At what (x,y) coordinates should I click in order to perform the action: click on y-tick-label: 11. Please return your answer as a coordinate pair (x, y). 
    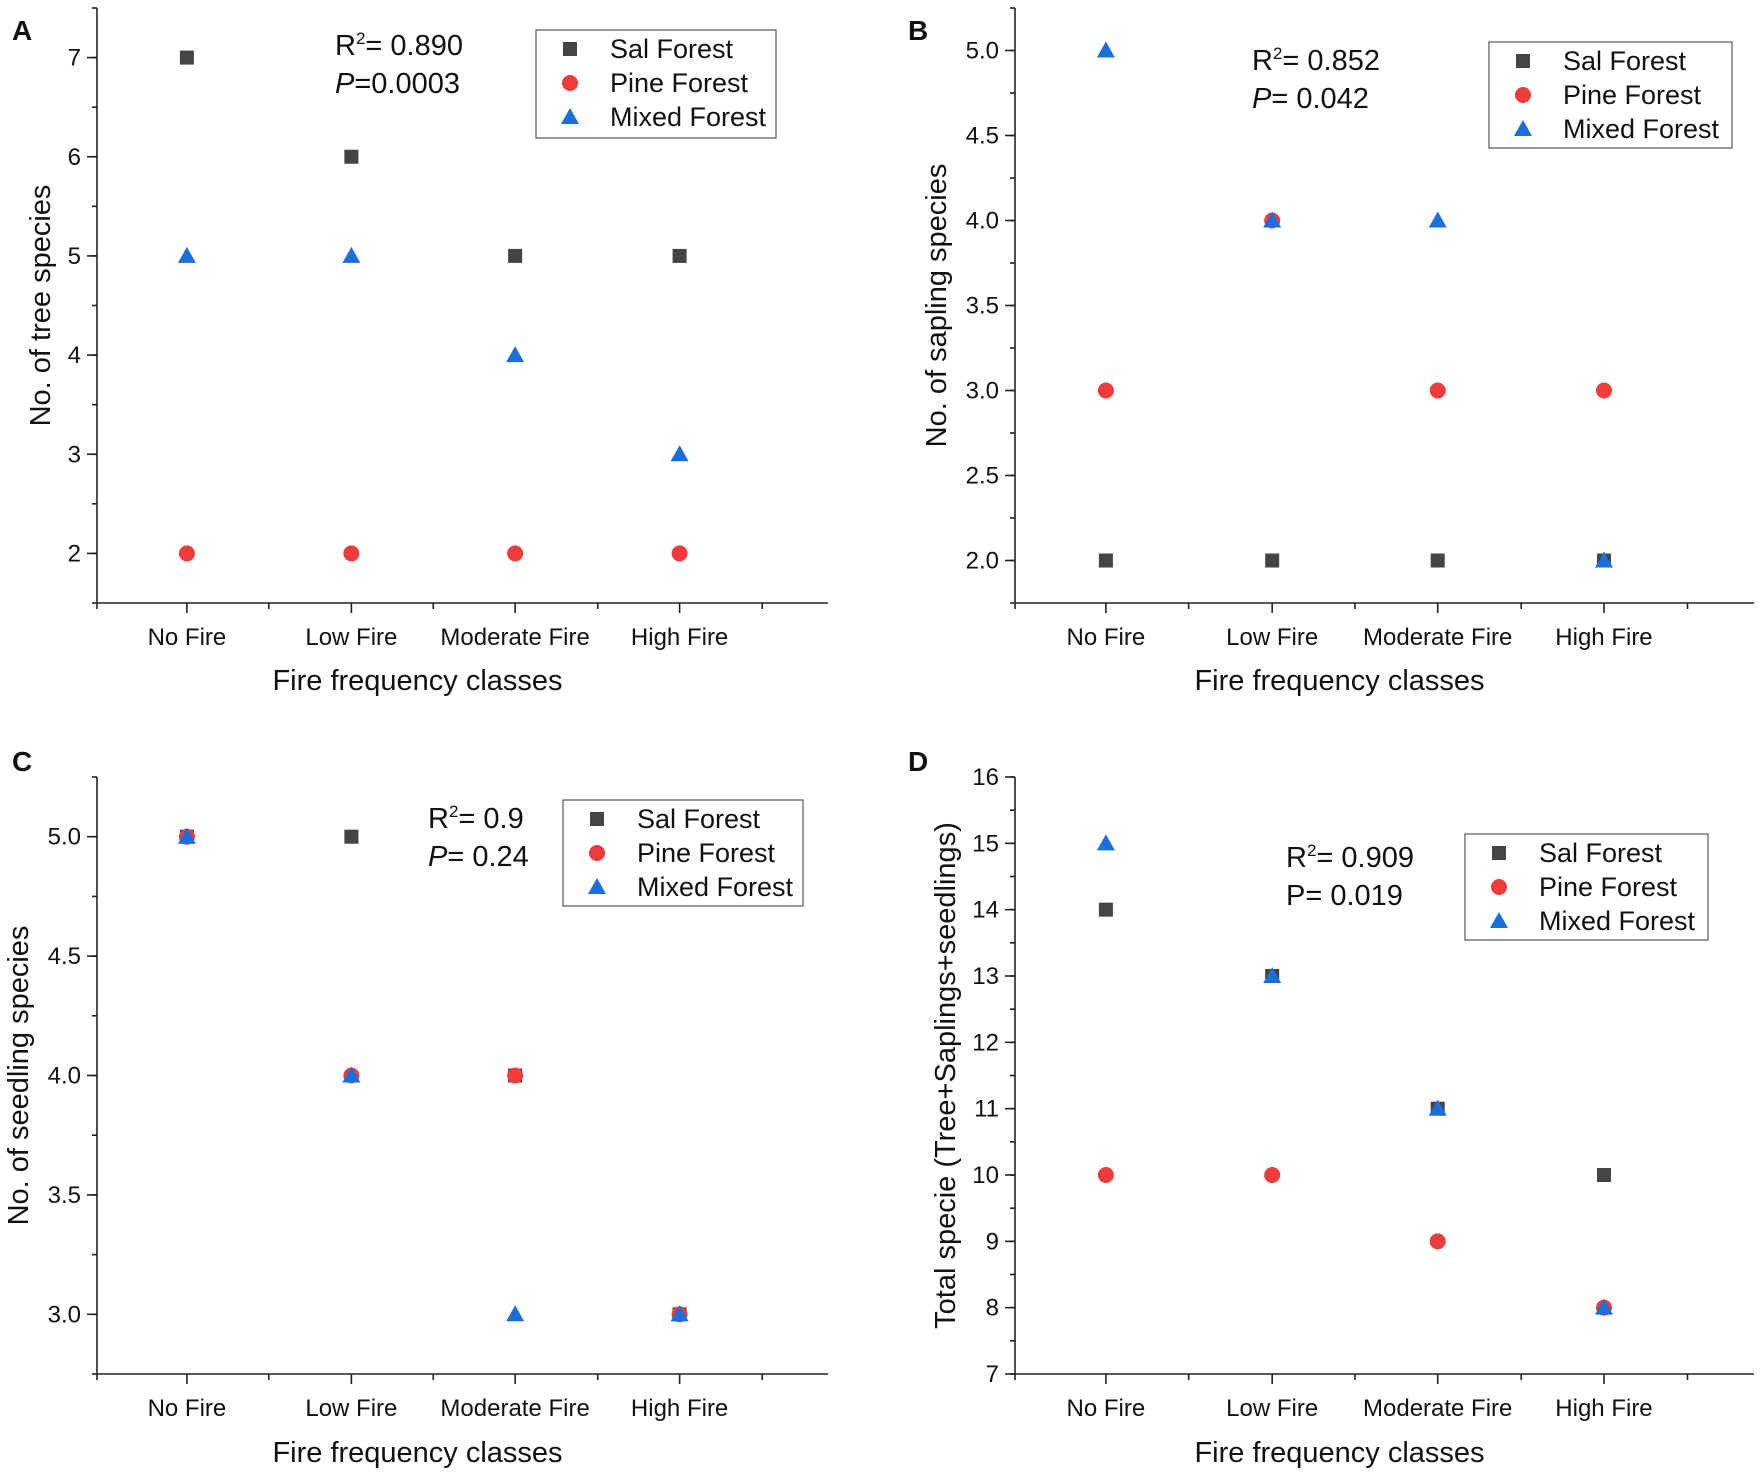
    Looking at the image, I should click on (986, 1109).